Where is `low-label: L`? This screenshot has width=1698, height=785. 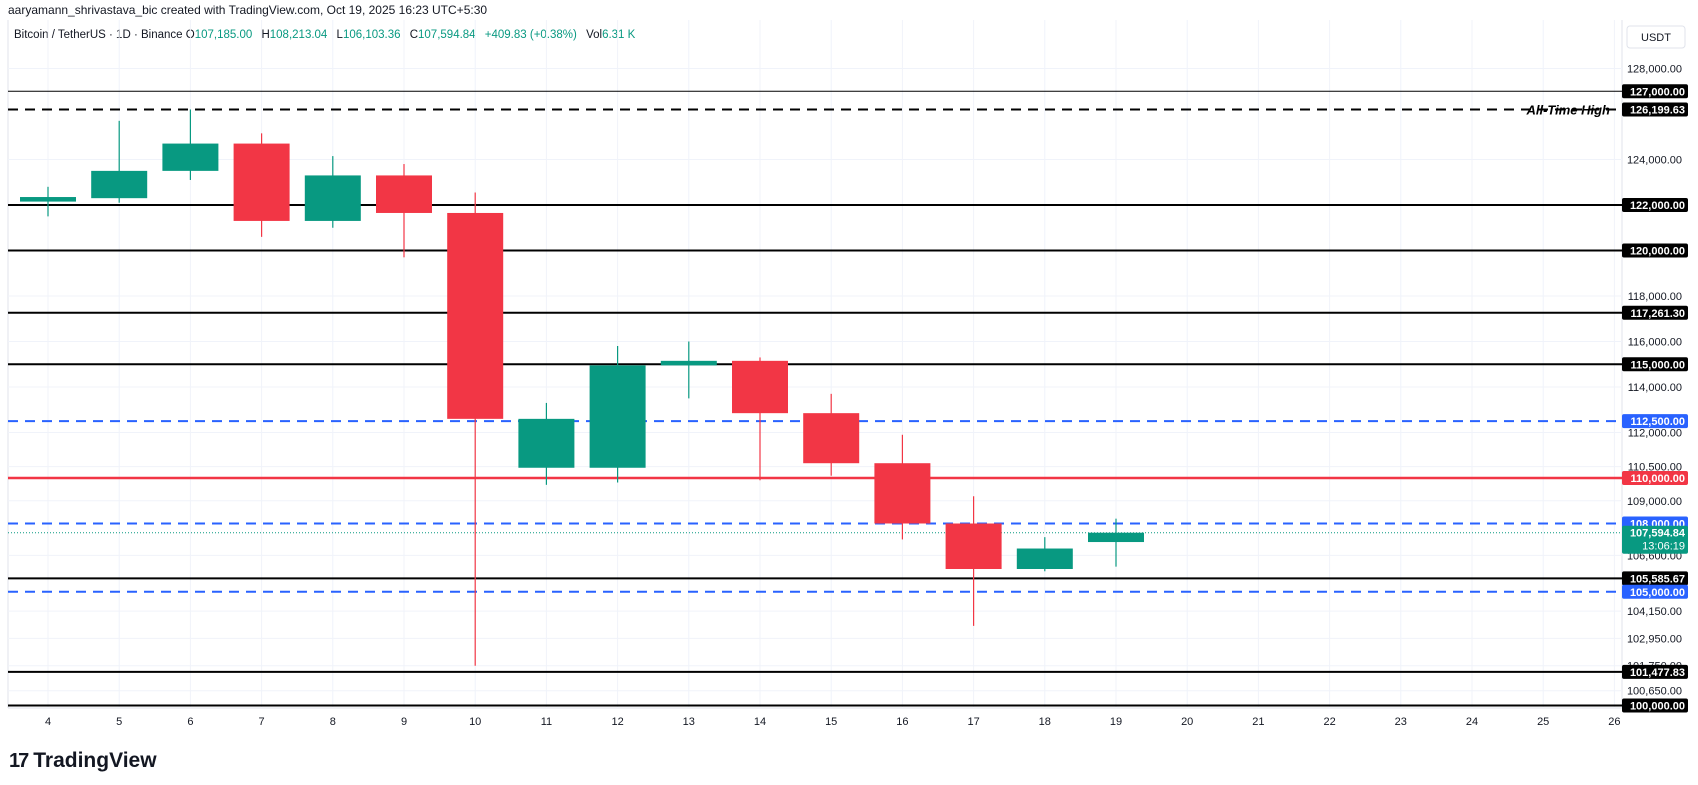
low-label: L is located at coordinates (339, 35).